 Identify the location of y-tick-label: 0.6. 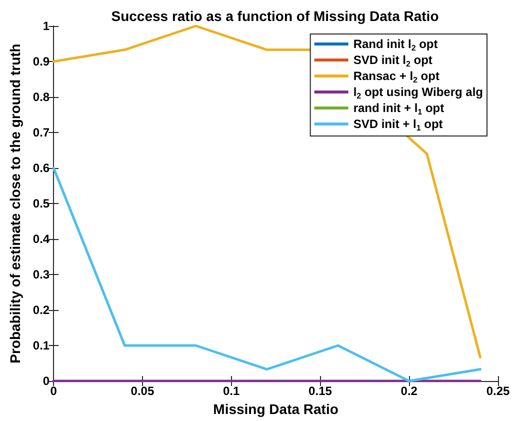
(41, 168).